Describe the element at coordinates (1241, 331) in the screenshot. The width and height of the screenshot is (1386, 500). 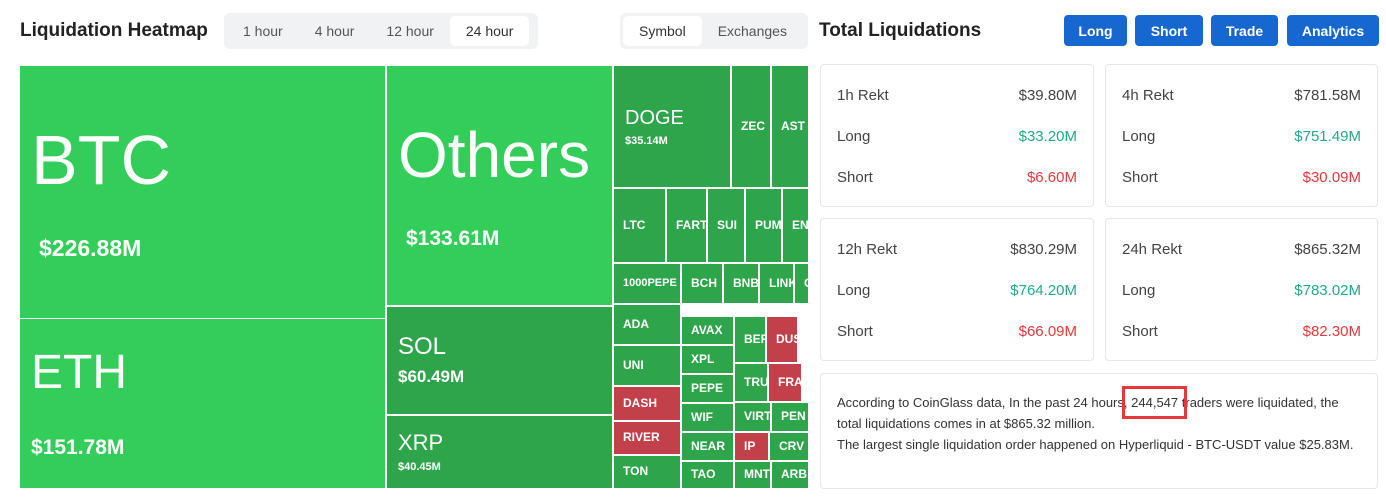
I see `card-row: Short $82.30M` at that location.